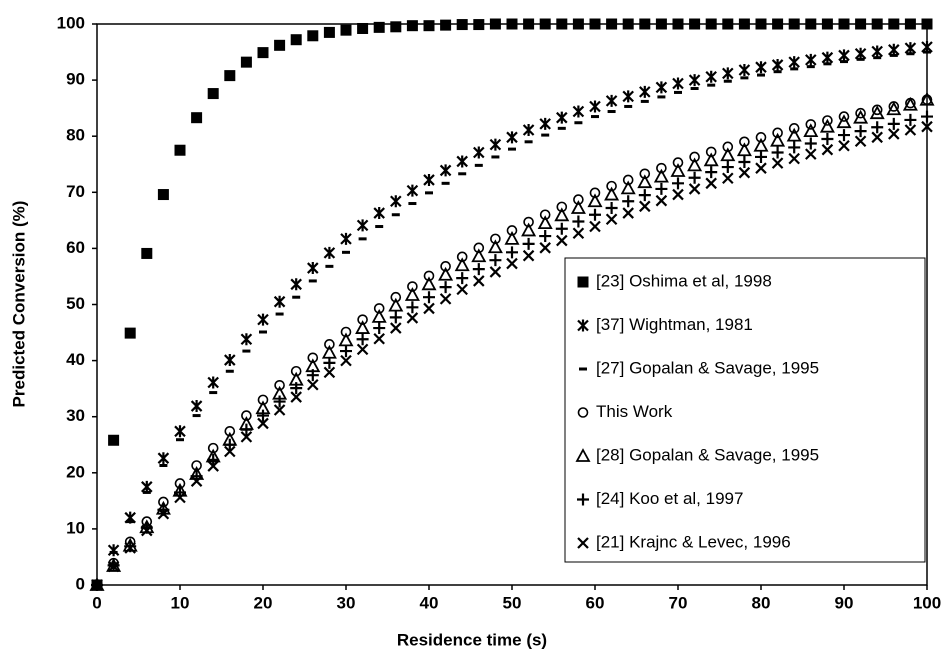 The height and width of the screenshot is (652, 944). I want to click on y-tick-label: 20, so click(75, 471).